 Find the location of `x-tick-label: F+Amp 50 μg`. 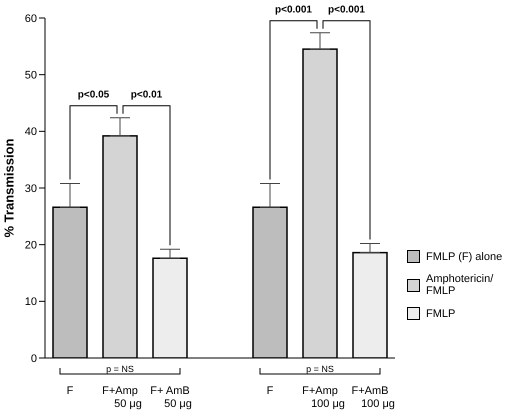

x-tick-label: F+Amp 50 μg is located at coordinates (122, 397).